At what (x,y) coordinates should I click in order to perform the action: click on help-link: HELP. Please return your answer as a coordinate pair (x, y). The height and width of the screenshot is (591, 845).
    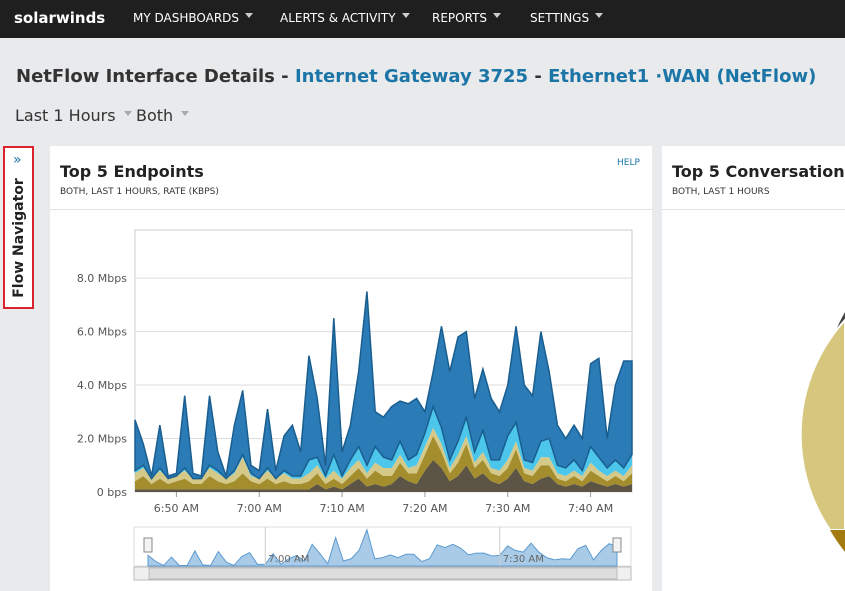
    Looking at the image, I should click on (628, 163).